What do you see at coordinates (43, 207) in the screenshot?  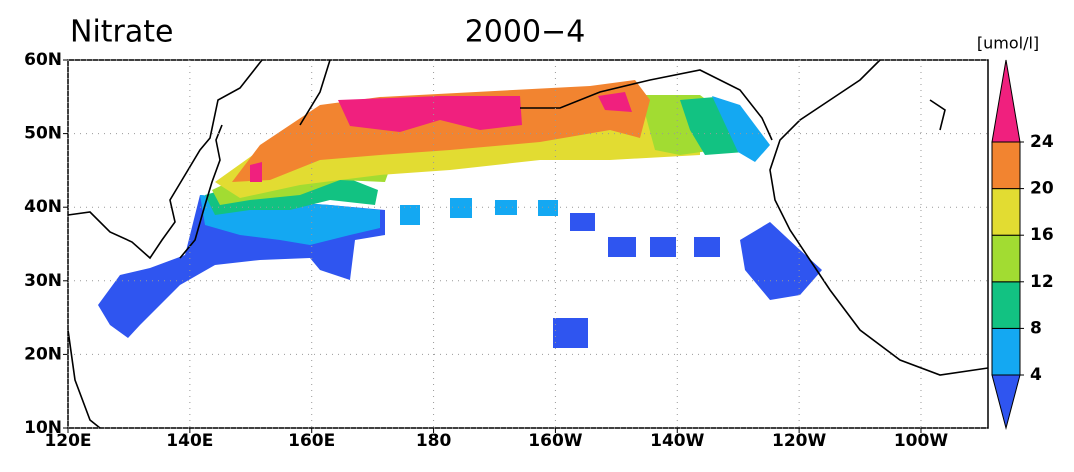 I see `lat-tick-label: 40N` at bounding box center [43, 207].